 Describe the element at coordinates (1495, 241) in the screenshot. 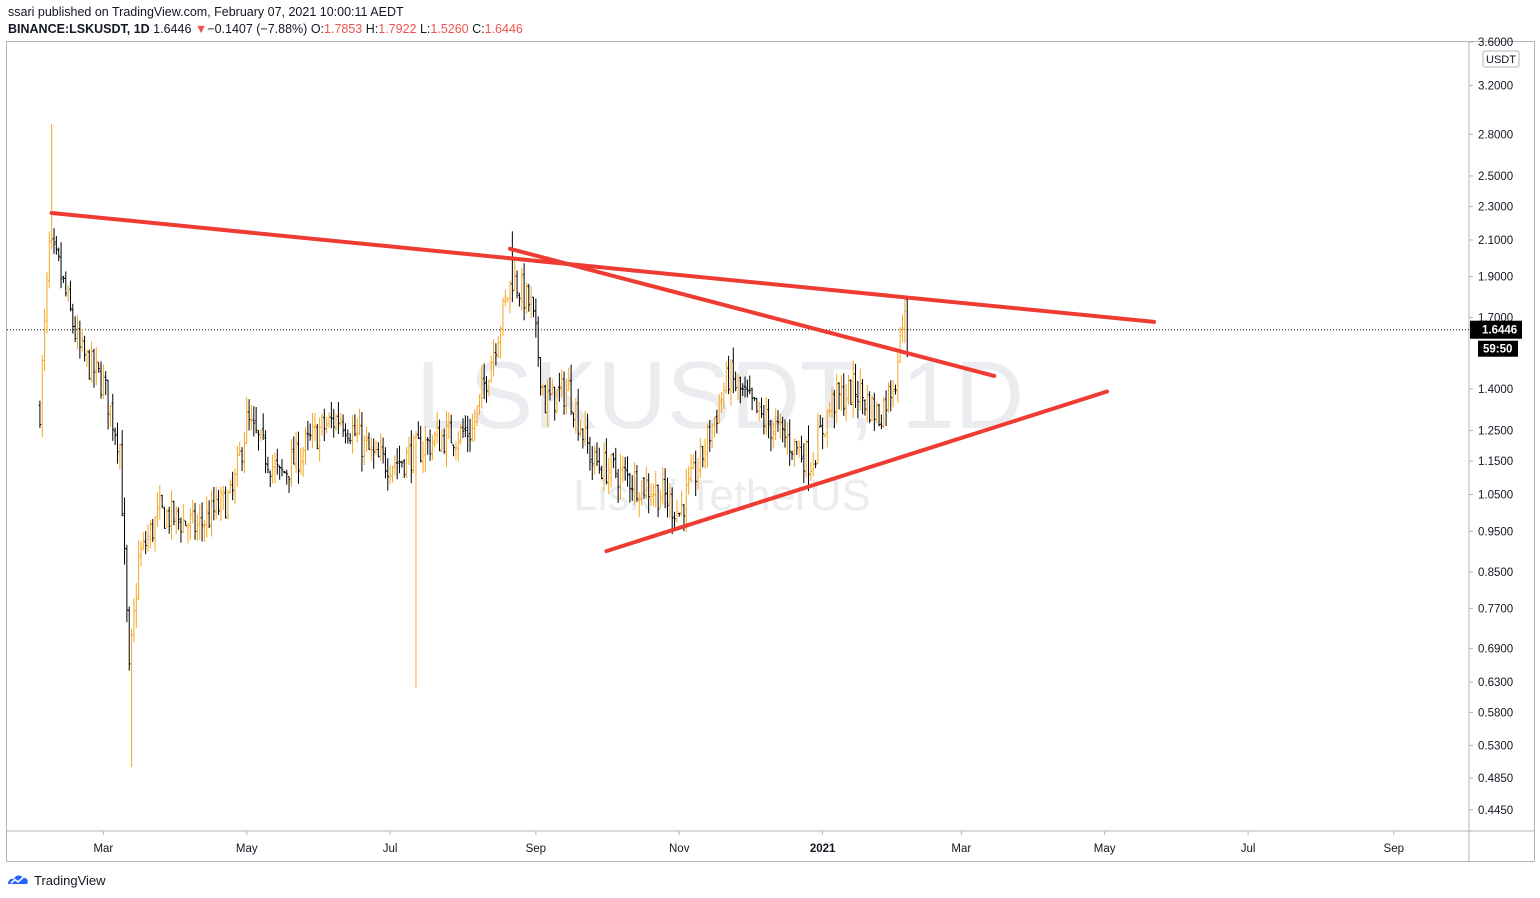

I see `price-tick-label: 2.1000` at that location.